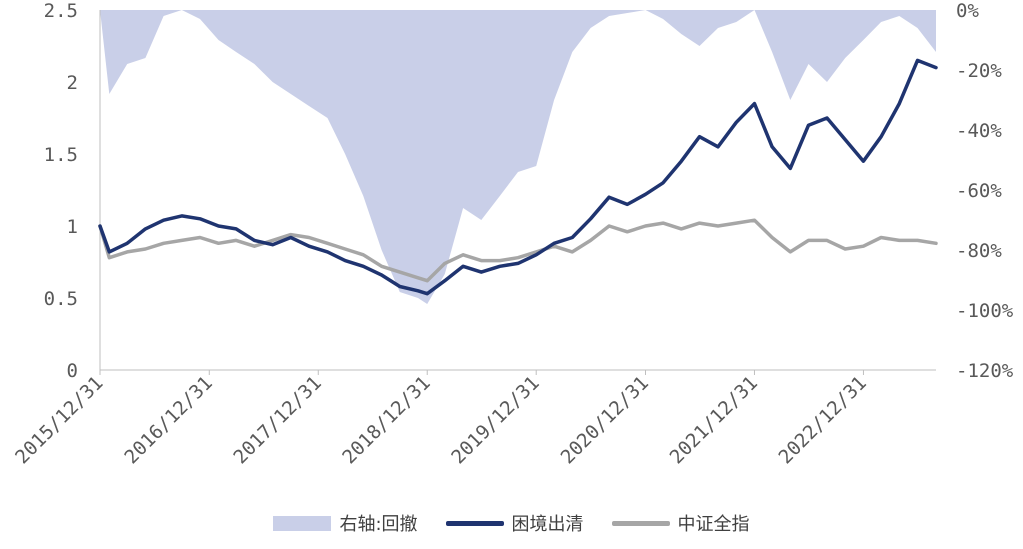  What do you see at coordinates (714, 420) in the screenshot?
I see `x-tick-label: 2021/12/31` at bounding box center [714, 420].